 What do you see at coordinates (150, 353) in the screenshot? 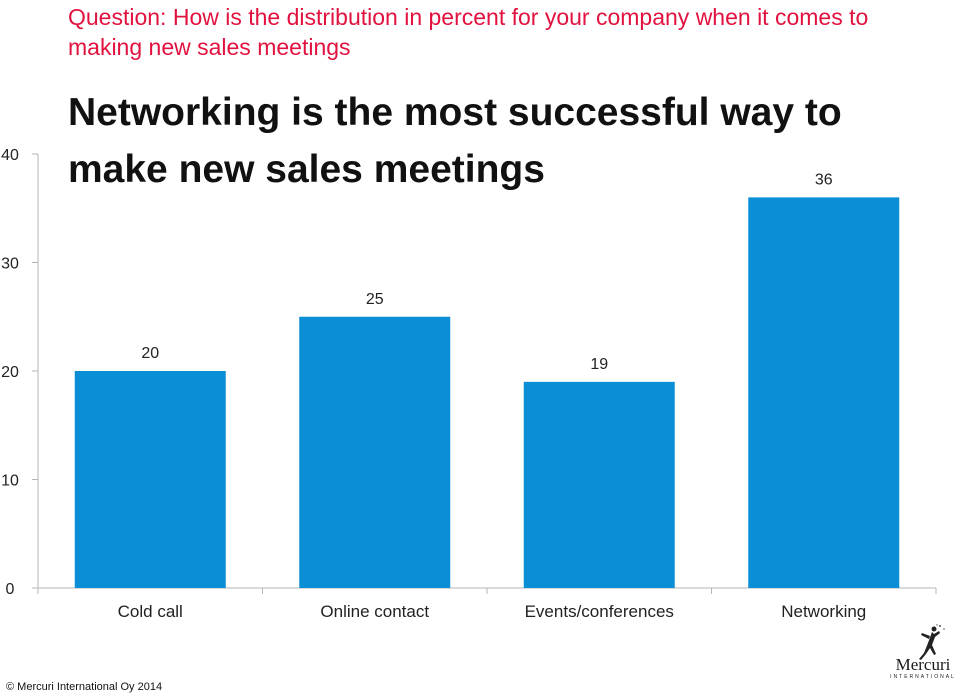
I see `data-label: 20` at bounding box center [150, 353].